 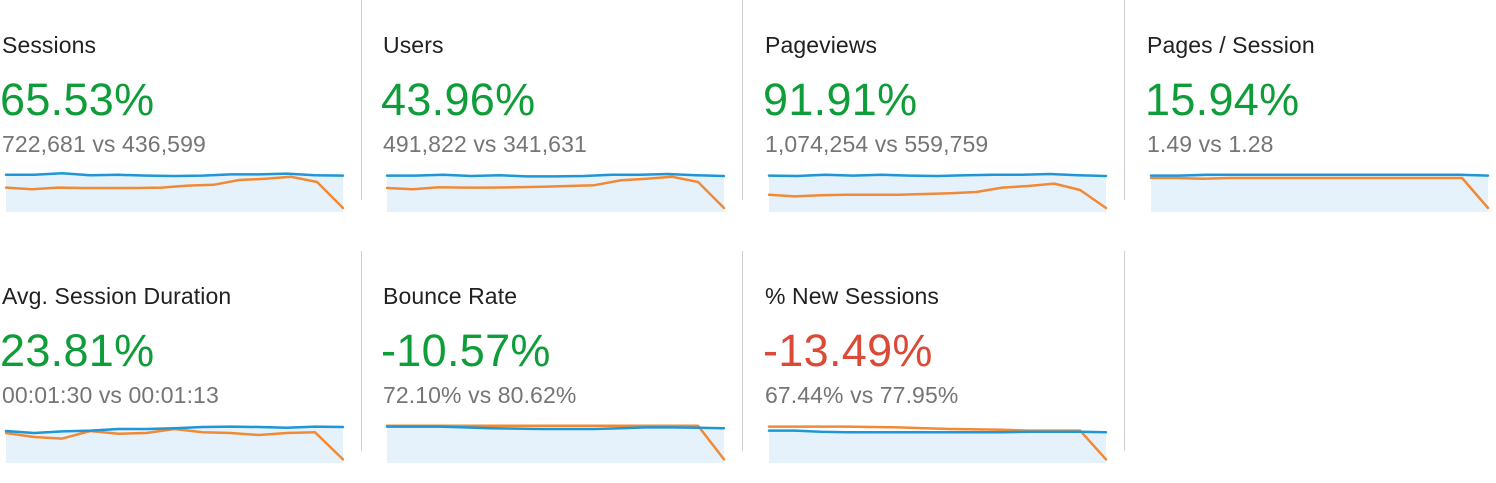 I want to click on metric-card-pages-per-session: Pages / Session 15.94% 1.49 vs 1.28, so click(x=1320, y=110).